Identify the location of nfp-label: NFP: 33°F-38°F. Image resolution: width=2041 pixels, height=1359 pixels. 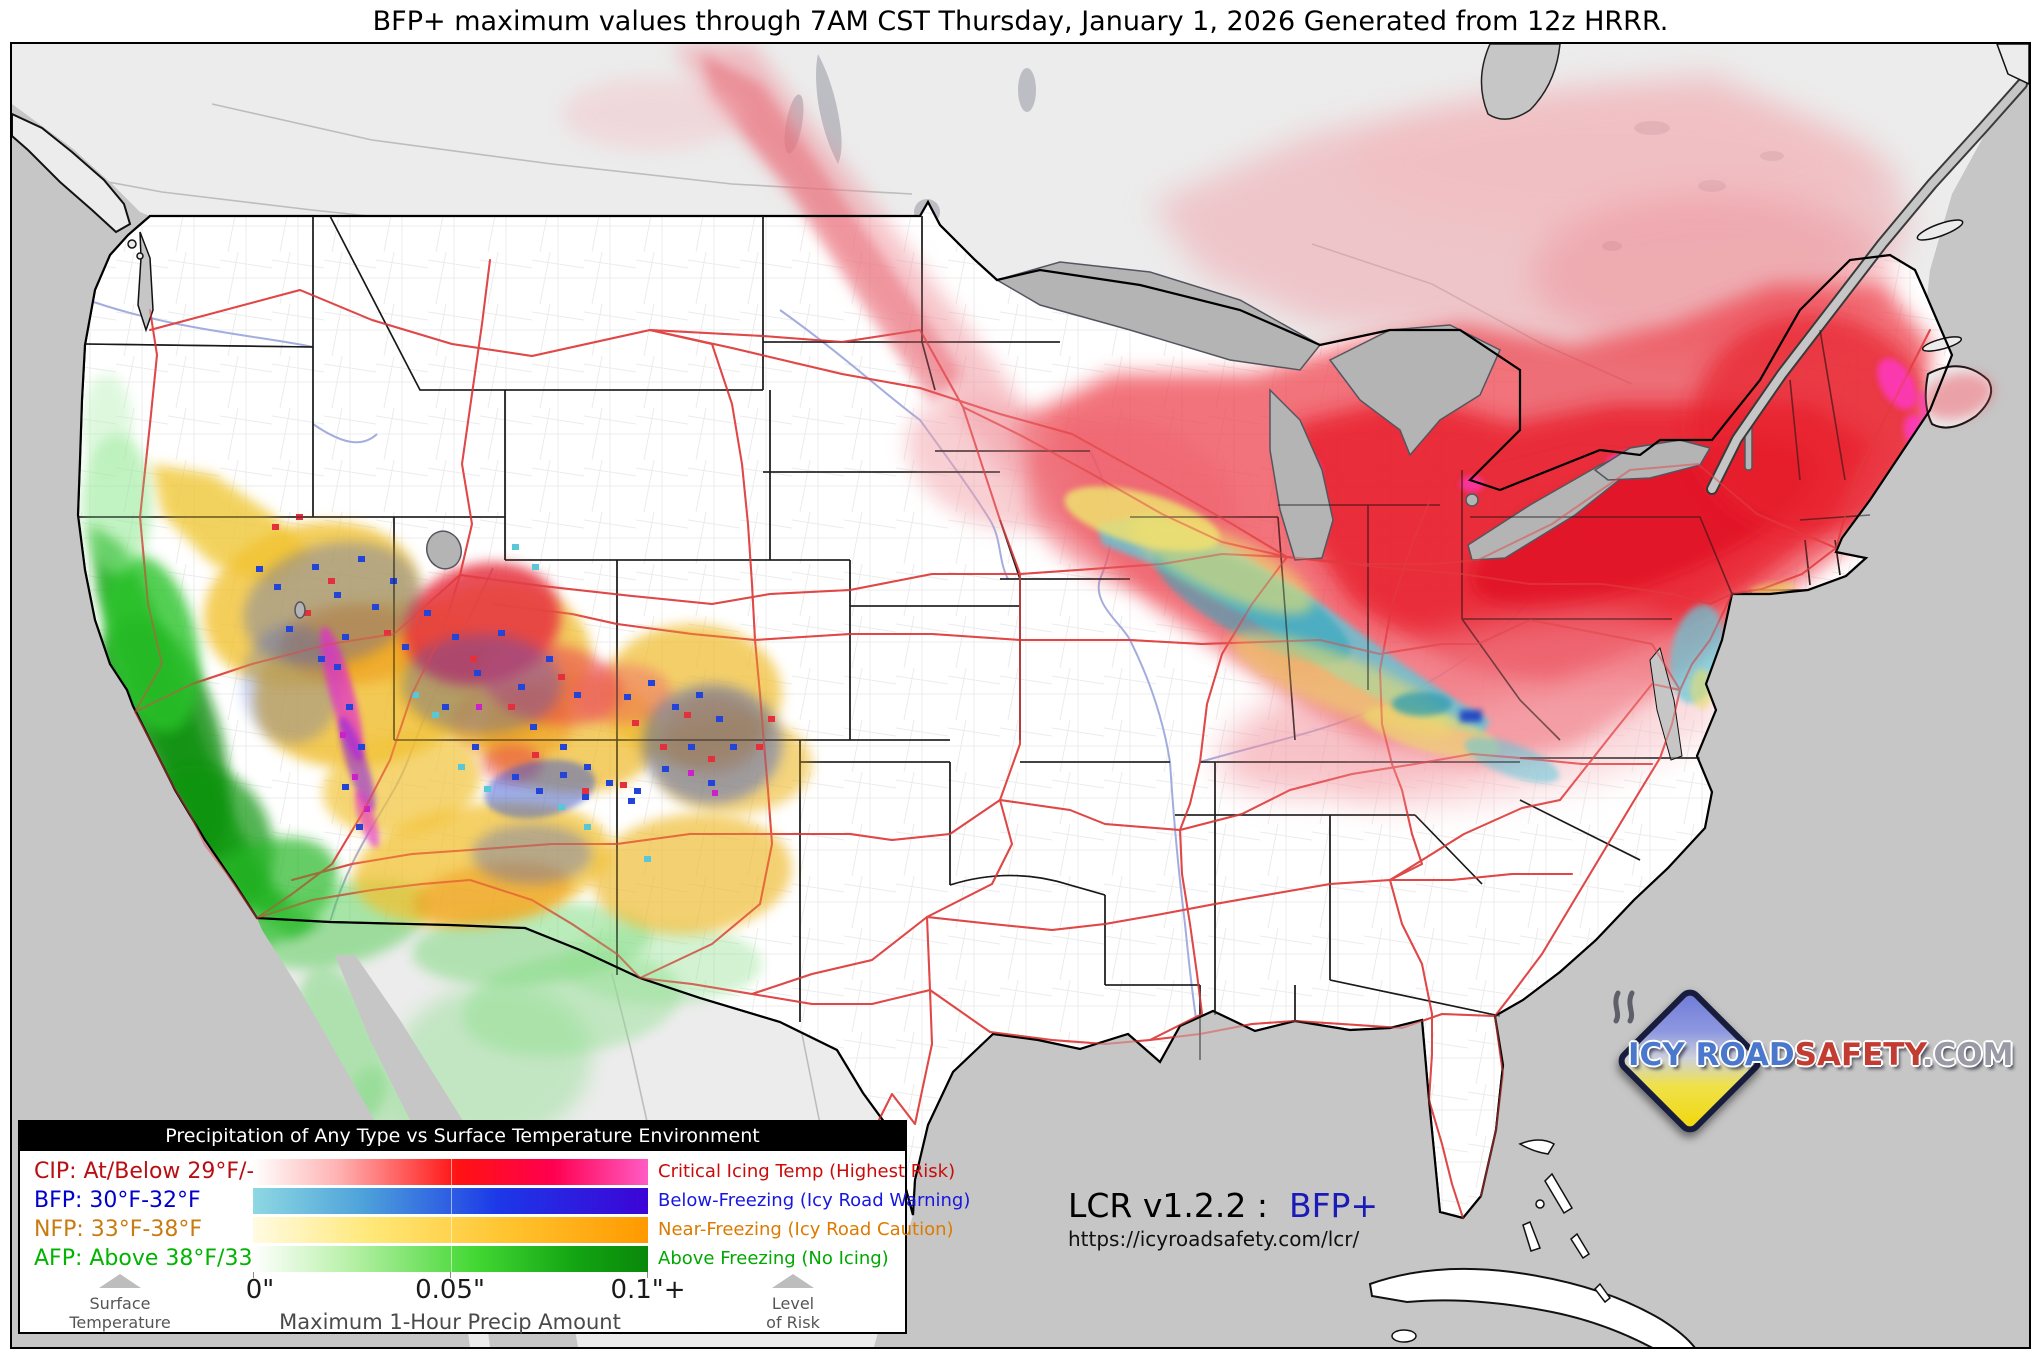
(118, 1229).